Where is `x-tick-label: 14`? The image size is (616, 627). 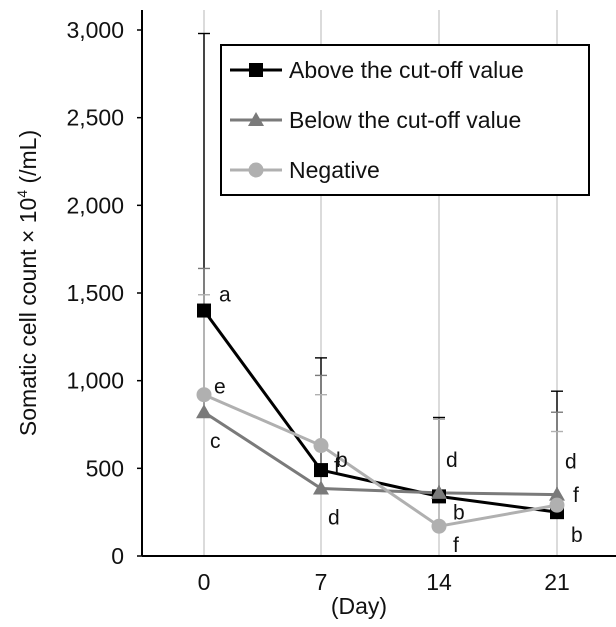
x-tick-label: 14 is located at coordinates (439, 582).